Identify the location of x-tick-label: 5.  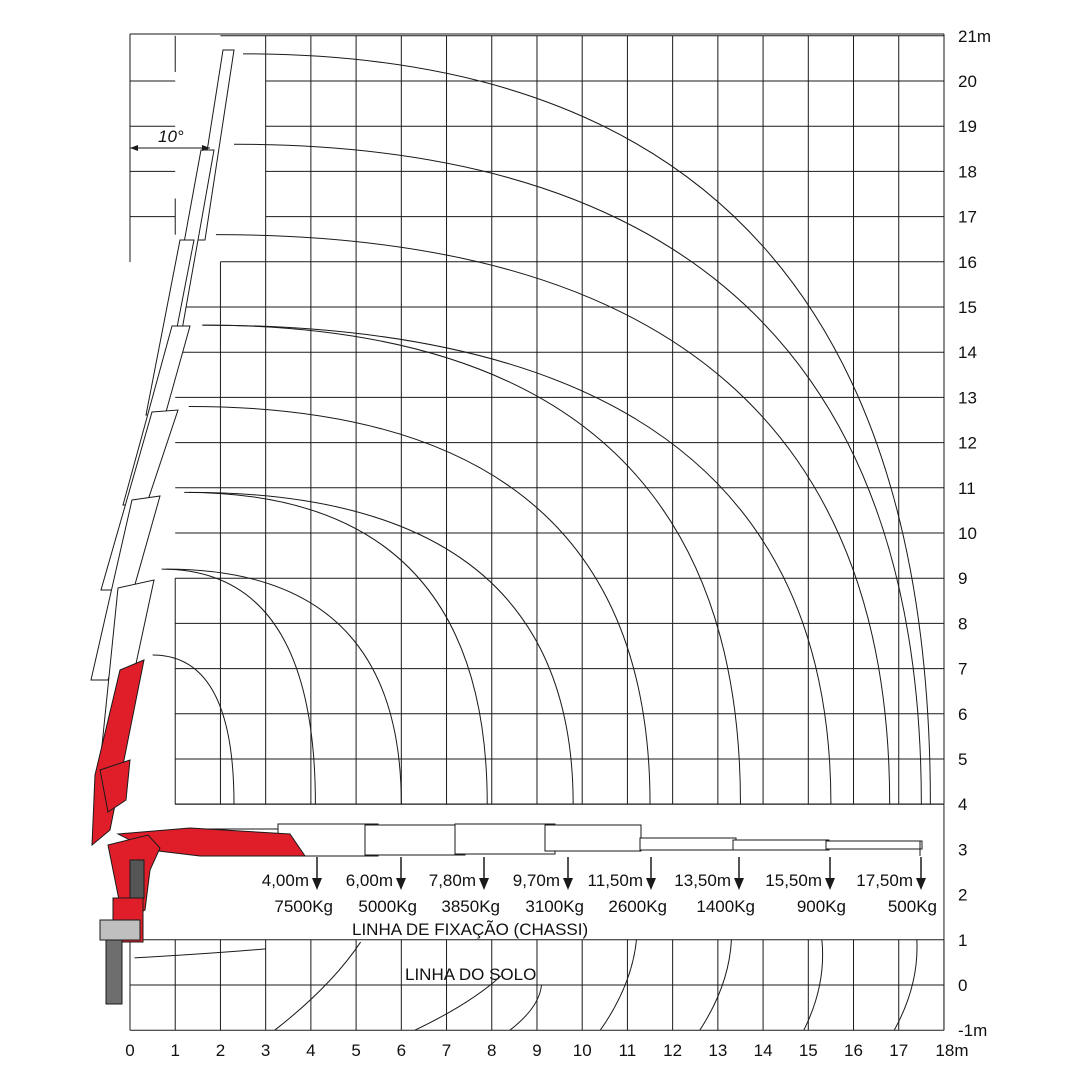
(355, 1050).